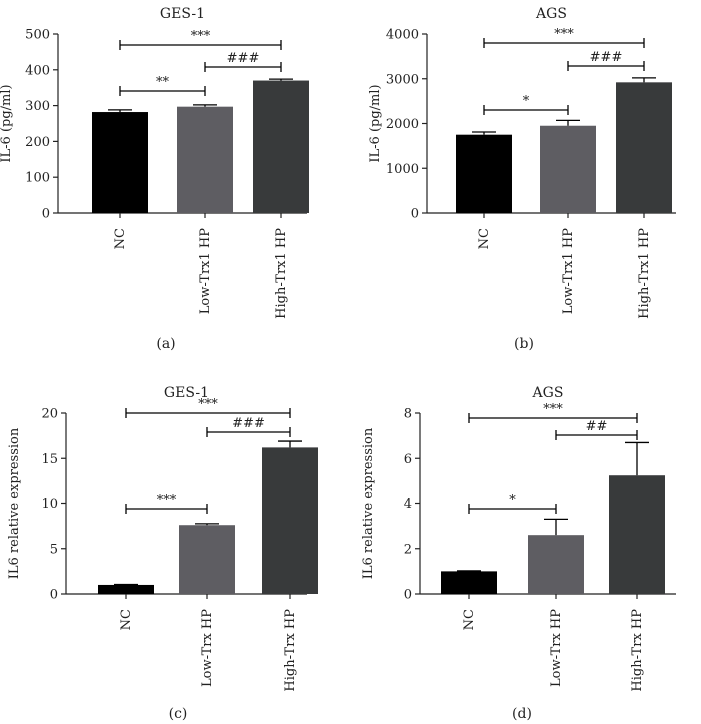 Image resolution: width=701 pixels, height=724 pixels. Describe the element at coordinates (37, 106) in the screenshot. I see `y-tick-label: 300` at that location.